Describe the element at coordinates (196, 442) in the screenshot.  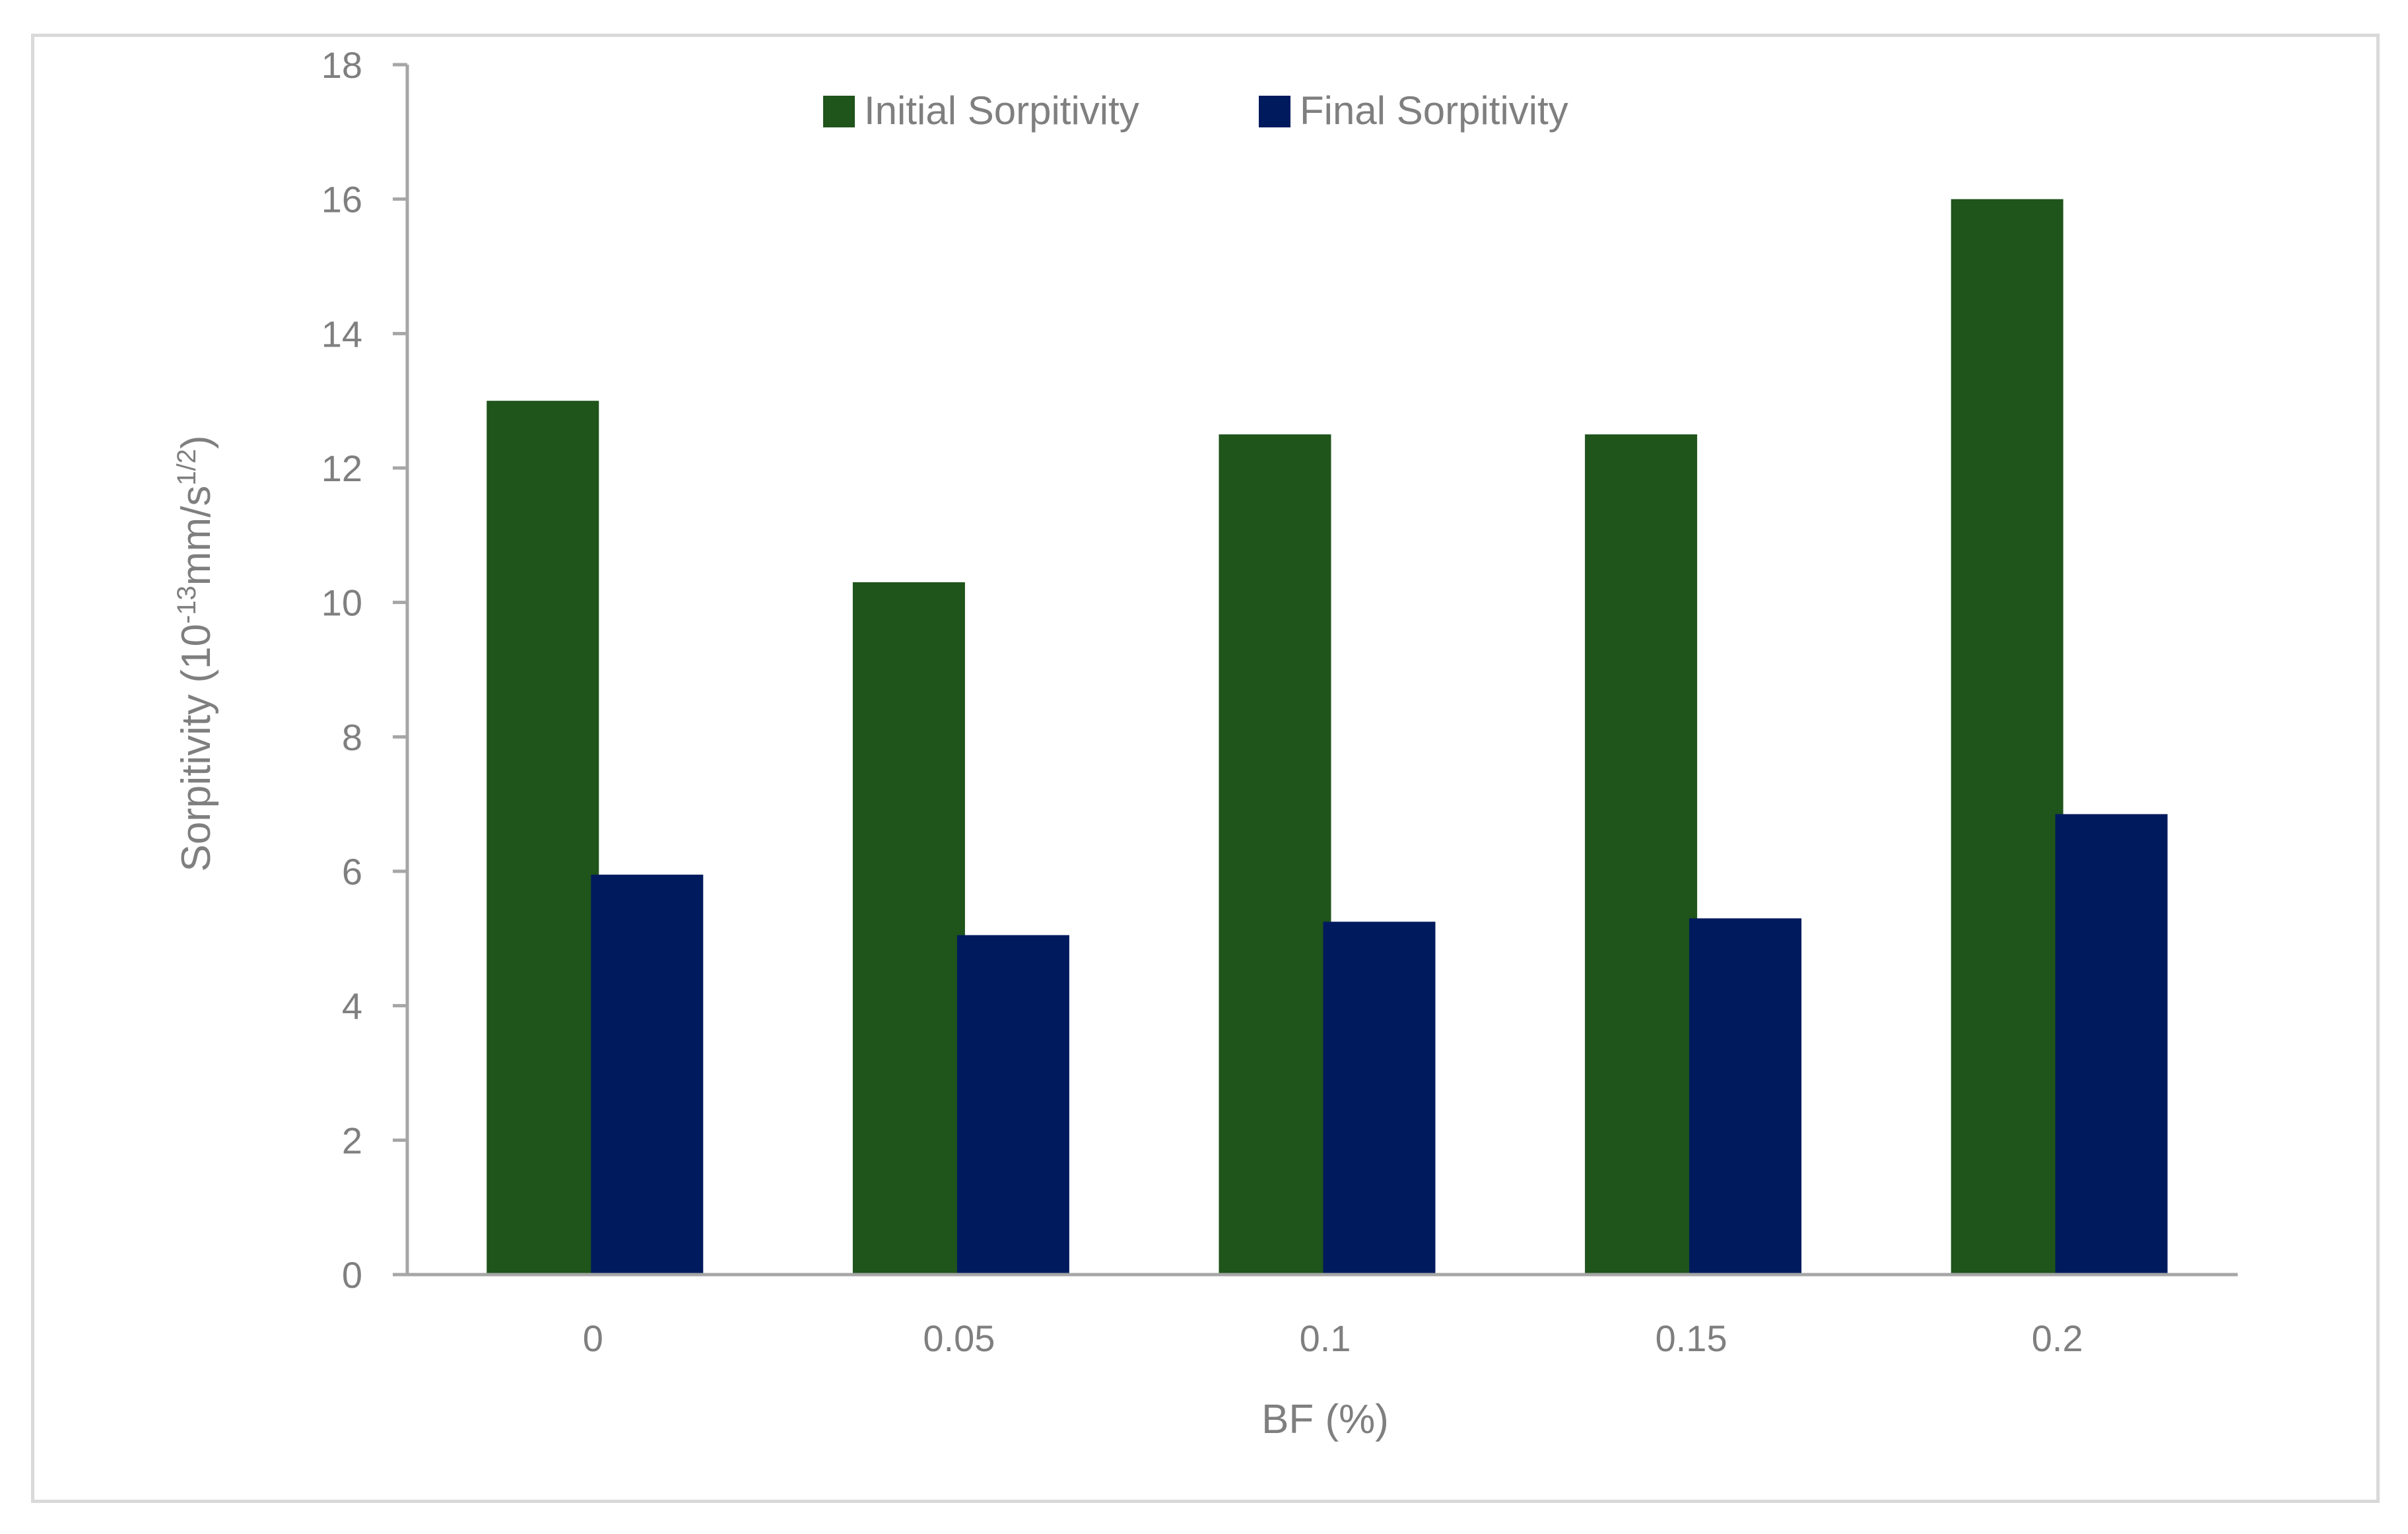
I see `y-axis-title-suffix: )` at that location.